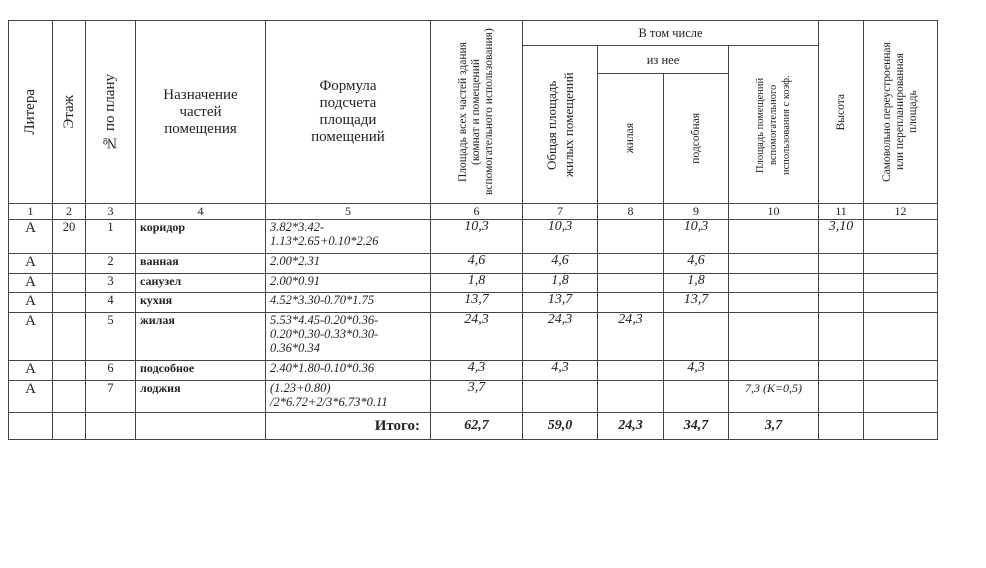  Describe the element at coordinates (110, 396) in the screenshot. I see `cell-no: 7` at that location.